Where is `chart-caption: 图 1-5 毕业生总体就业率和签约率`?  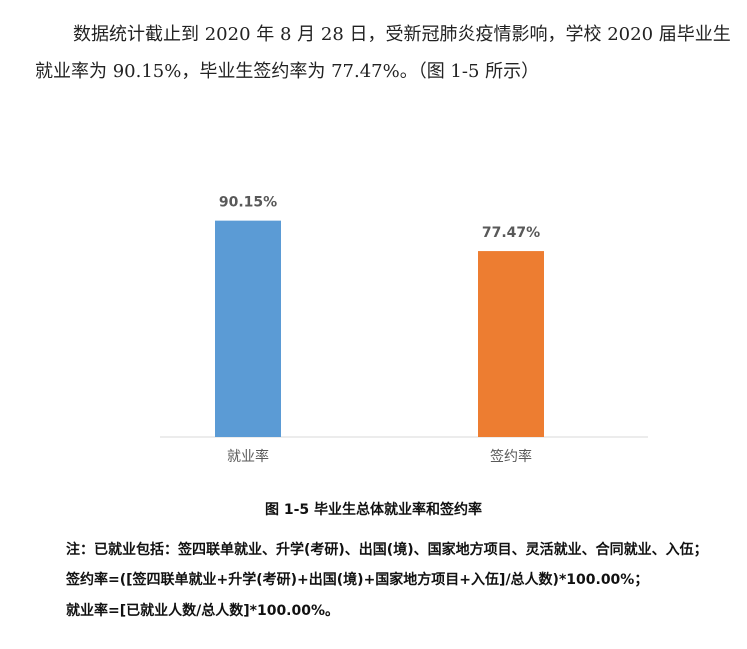
chart-caption: 图 1-5 毕业生总体就业率和签约率 is located at coordinates (373, 510).